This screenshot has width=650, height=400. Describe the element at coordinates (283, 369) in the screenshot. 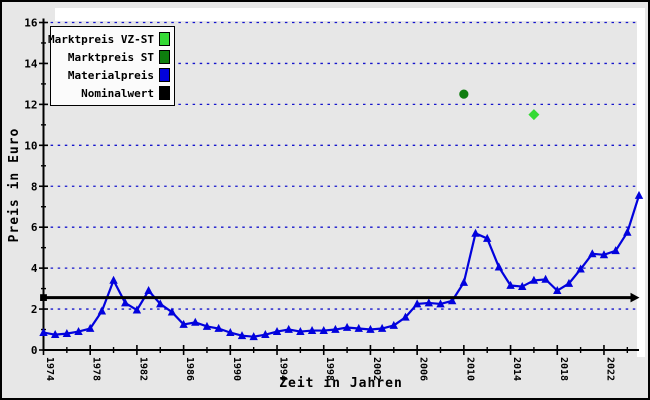

I see `x-tick-label: 1994` at that location.